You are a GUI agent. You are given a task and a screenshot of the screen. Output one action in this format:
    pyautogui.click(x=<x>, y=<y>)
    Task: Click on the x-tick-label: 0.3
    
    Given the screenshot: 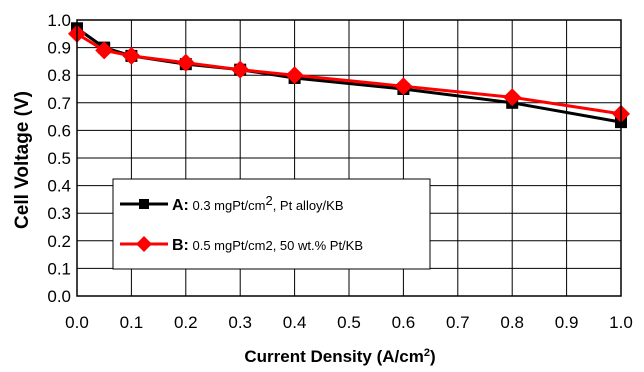 What is the action you would take?
    pyautogui.click(x=240, y=322)
    